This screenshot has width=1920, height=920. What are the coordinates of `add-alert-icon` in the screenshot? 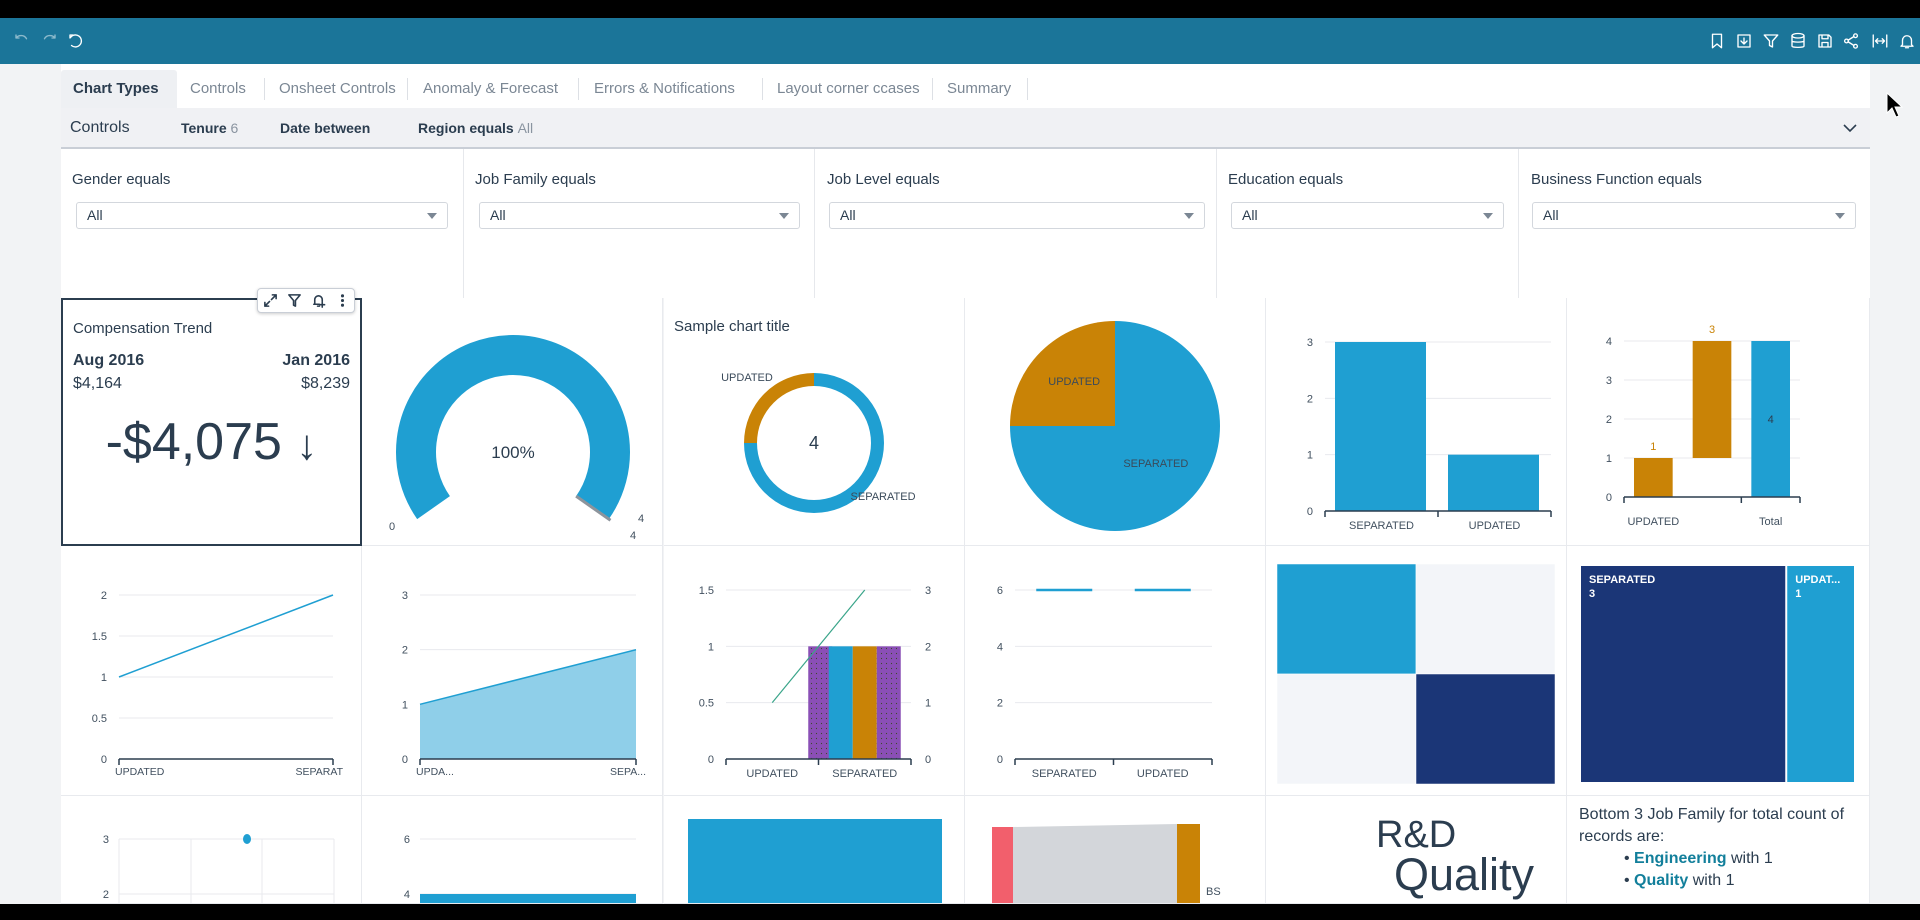 It's located at (318, 301).